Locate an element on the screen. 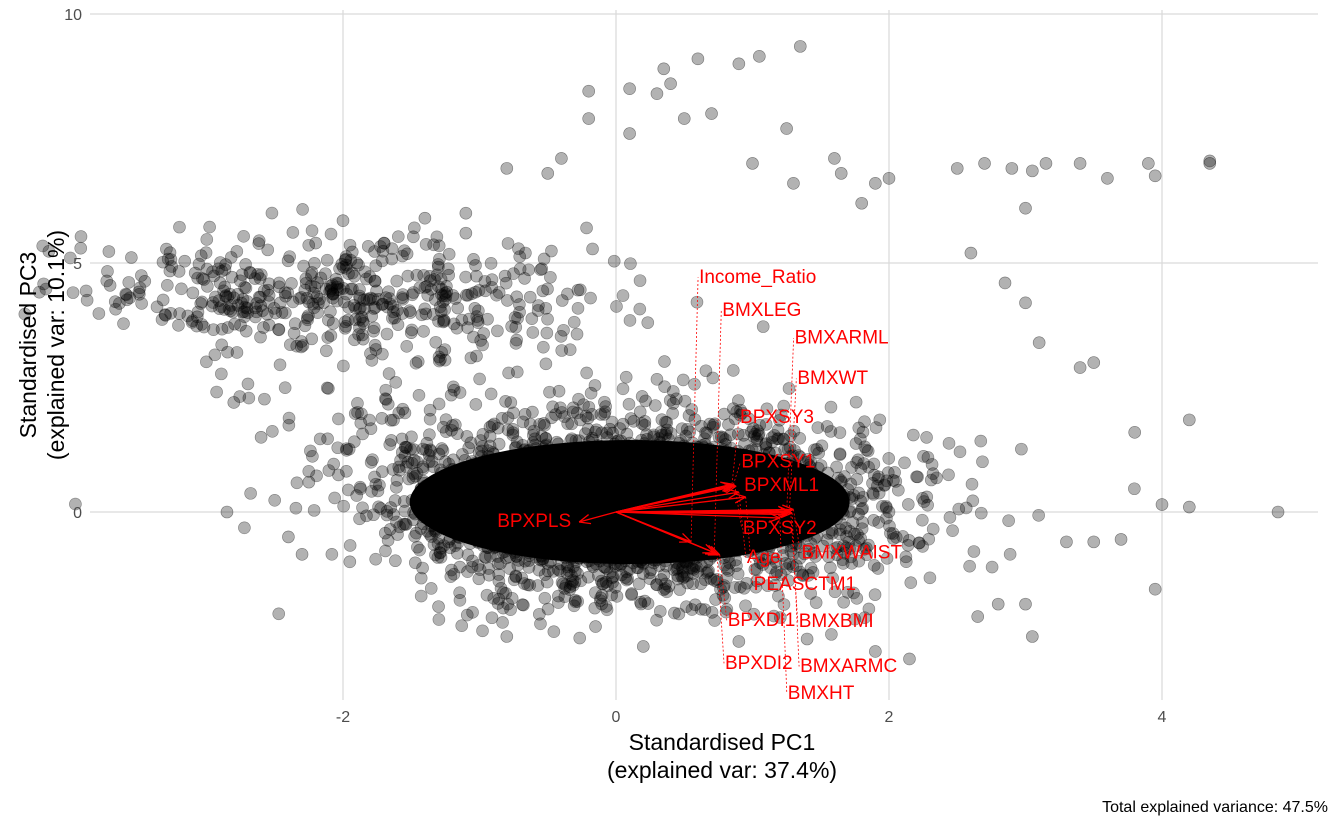  y-tick-label: 10 is located at coordinates (73, 15).